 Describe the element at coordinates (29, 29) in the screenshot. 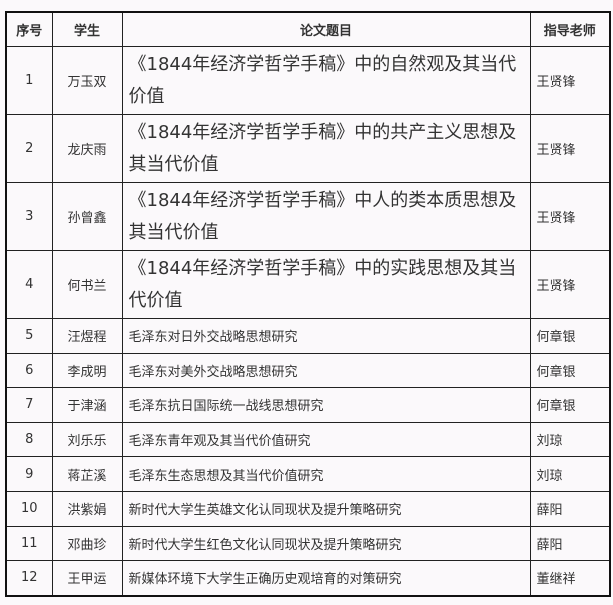

I see `header-no: 序号` at that location.